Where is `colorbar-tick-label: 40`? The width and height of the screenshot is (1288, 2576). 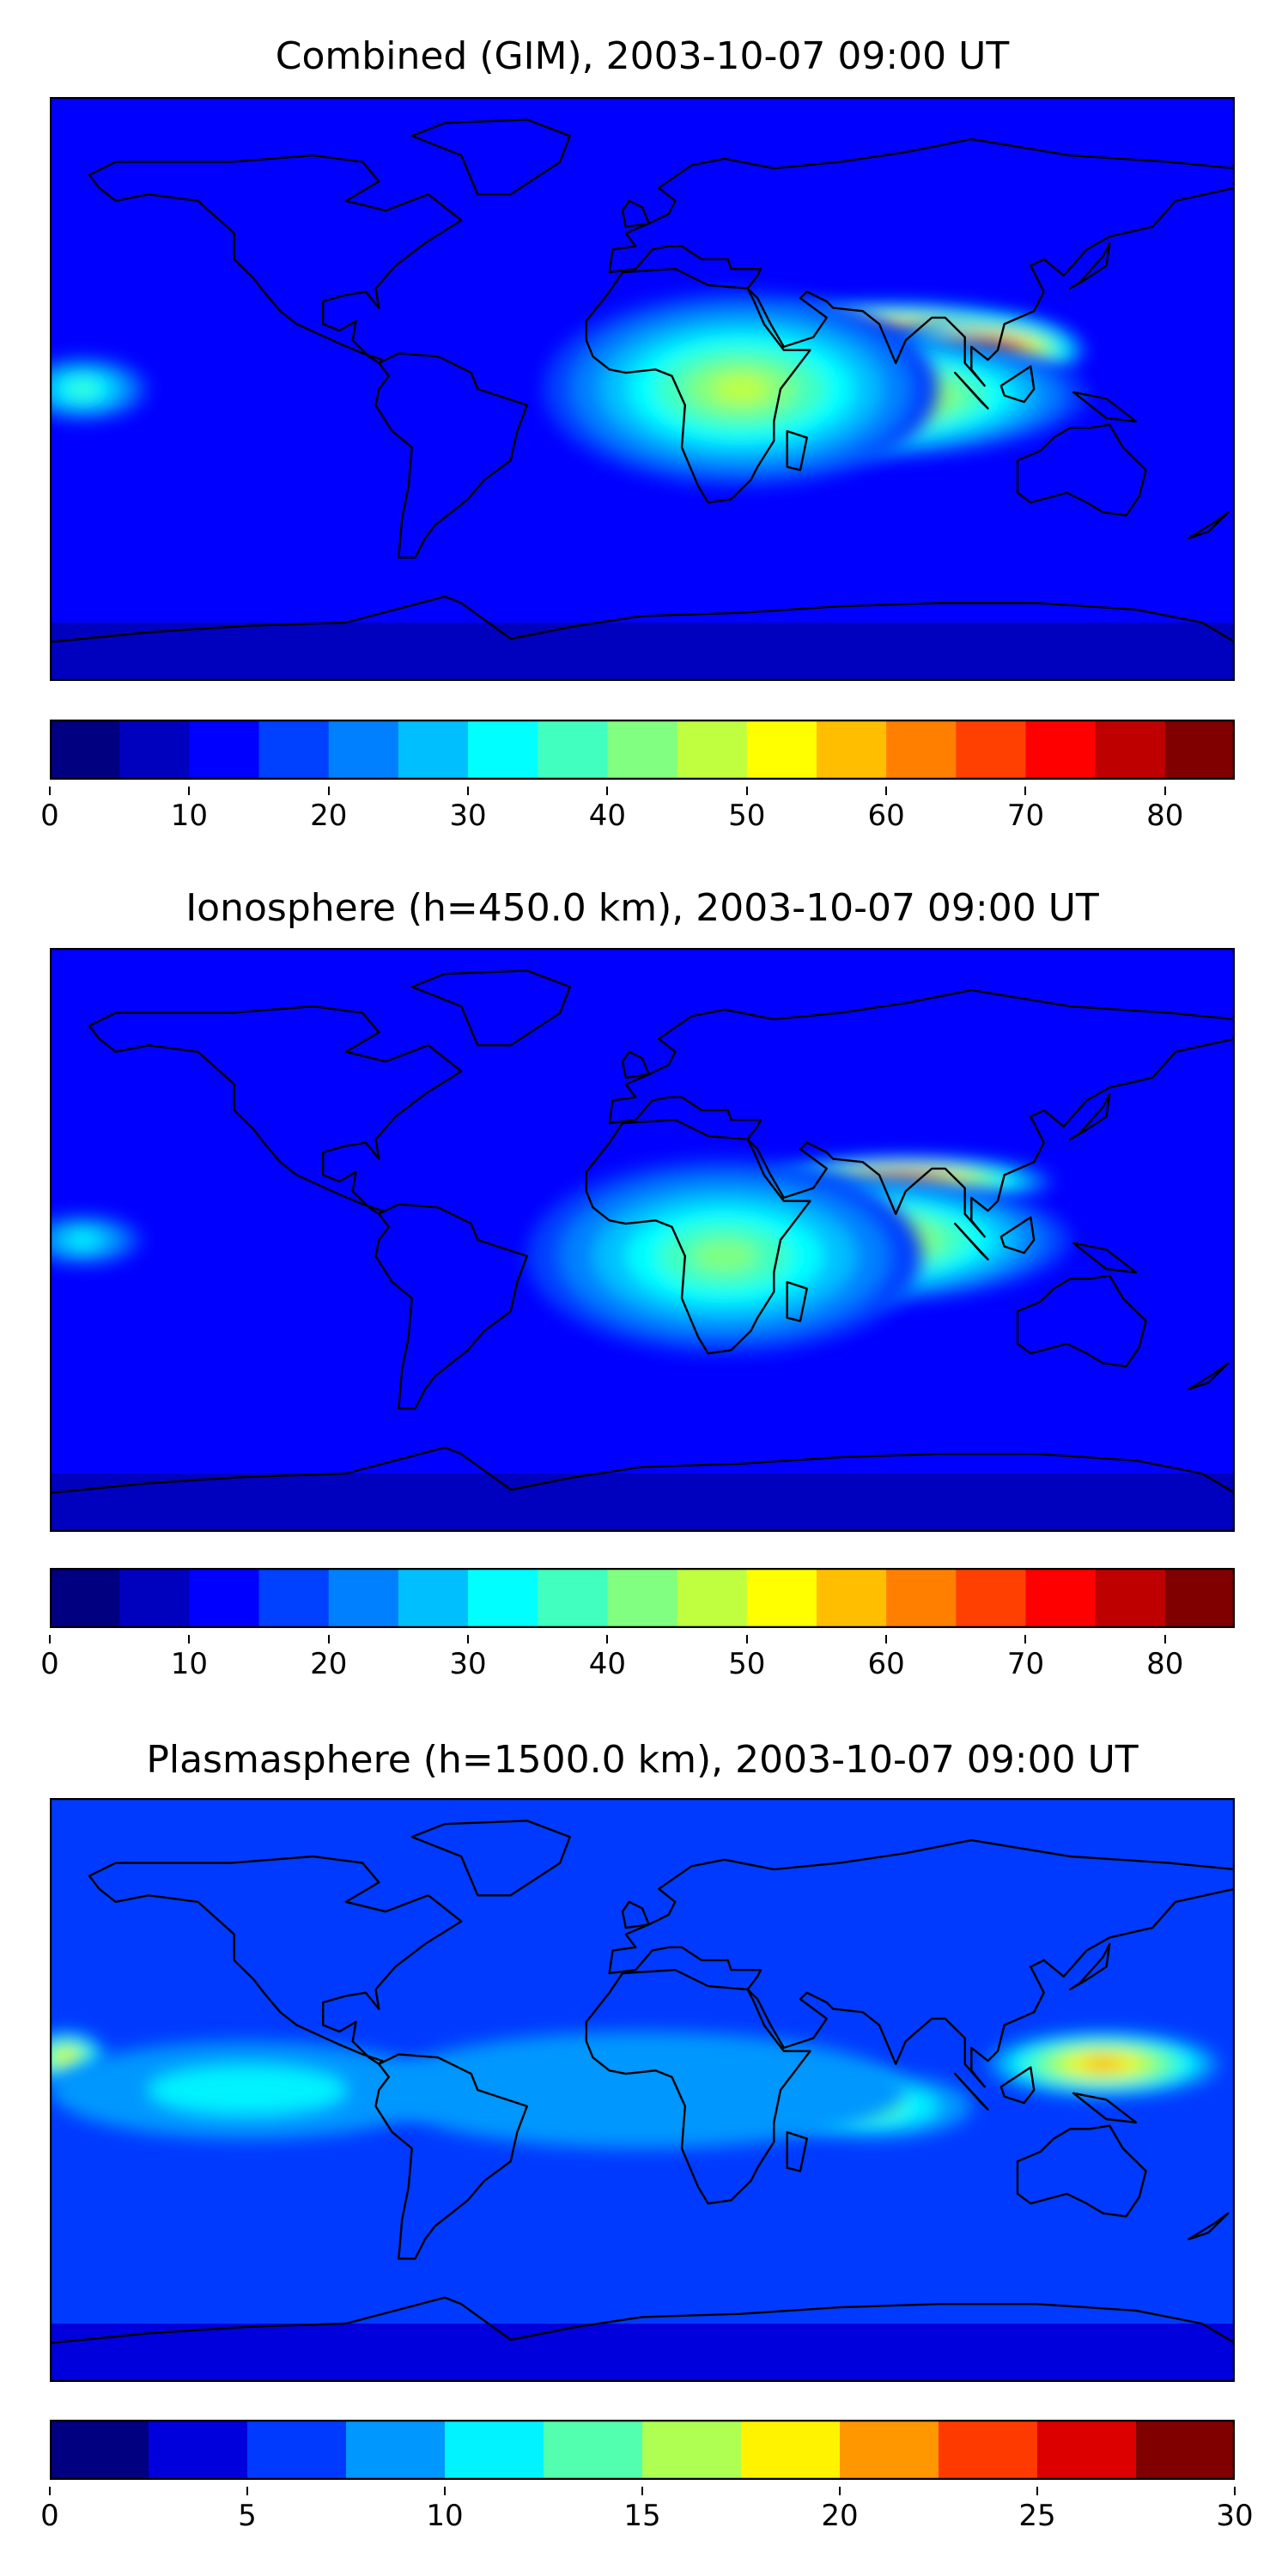
colorbar-tick-label: 40 is located at coordinates (607, 1664).